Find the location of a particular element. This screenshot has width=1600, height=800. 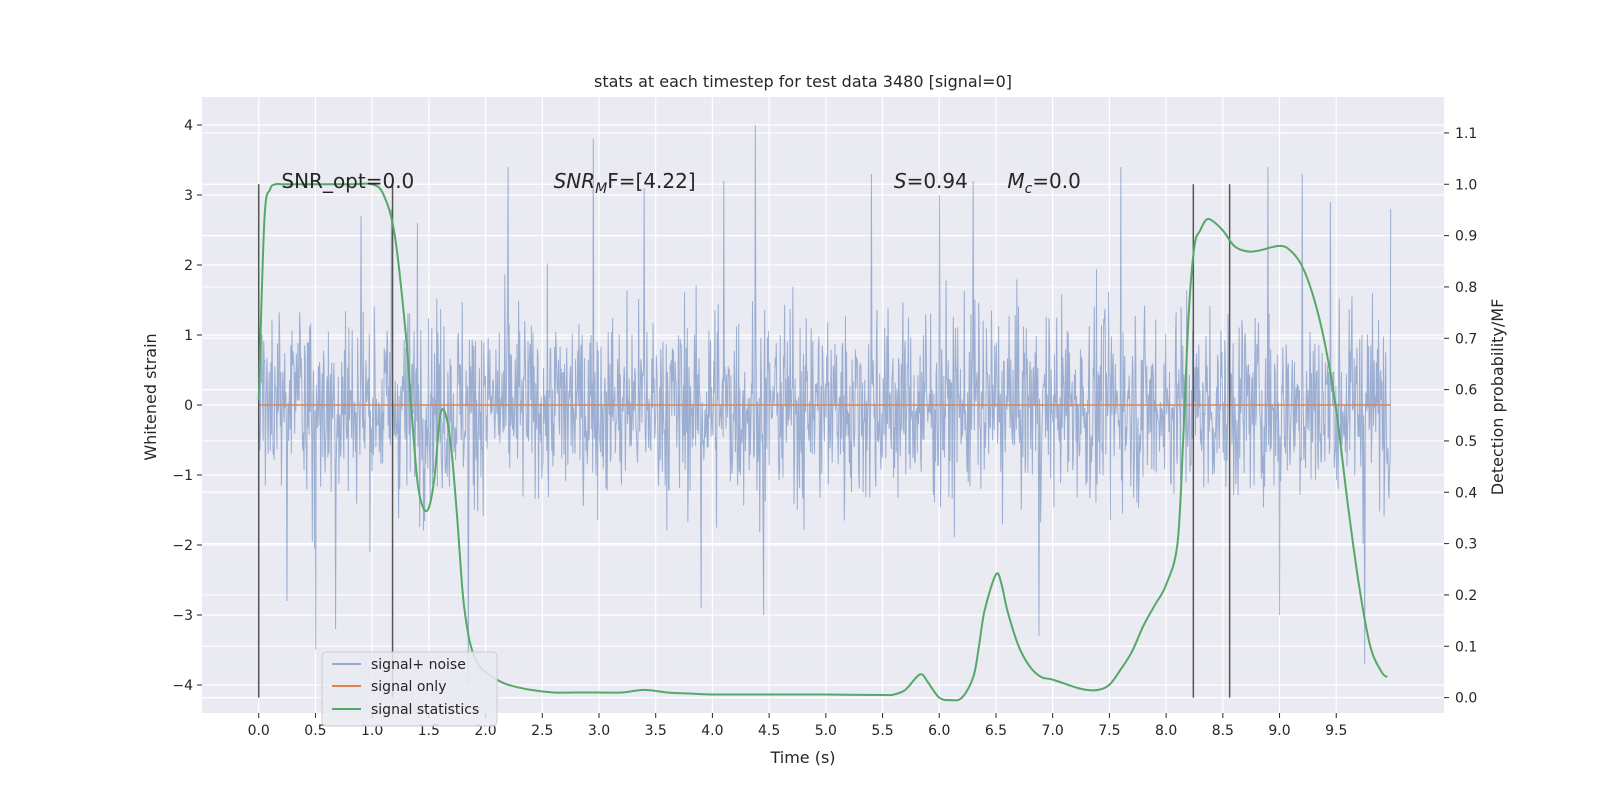

y-tick-label: −4 is located at coordinates (182, 686).